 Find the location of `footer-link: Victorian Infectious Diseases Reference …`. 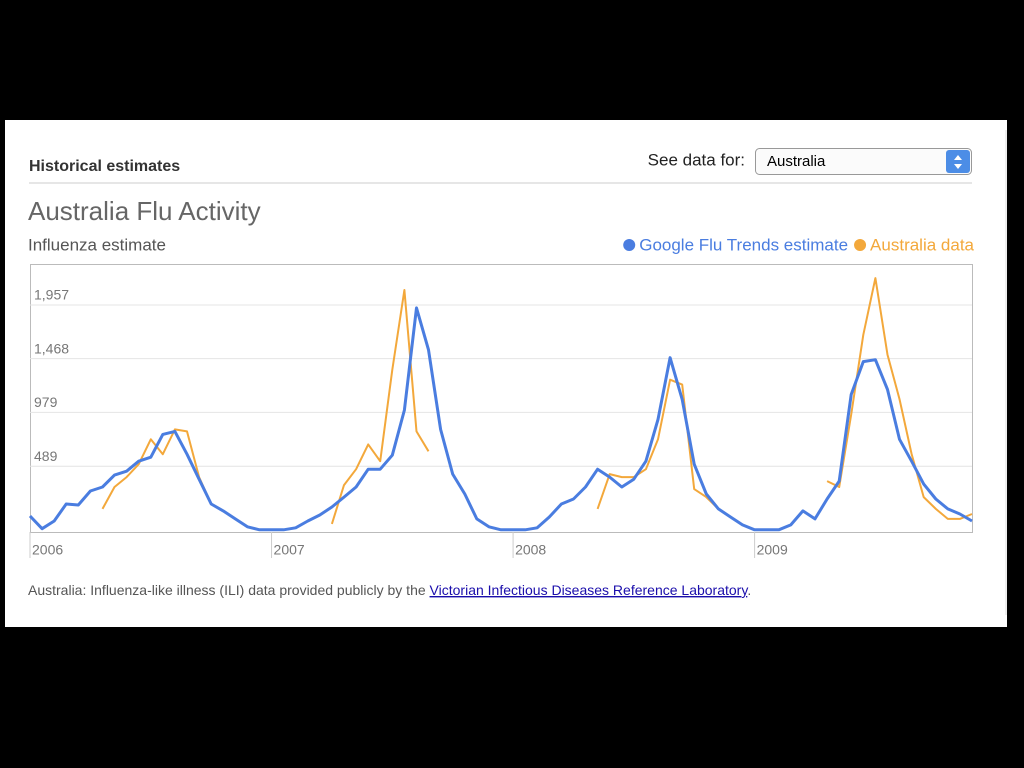

footer-link: Victorian Infectious Diseases Reference … is located at coordinates (589, 590).